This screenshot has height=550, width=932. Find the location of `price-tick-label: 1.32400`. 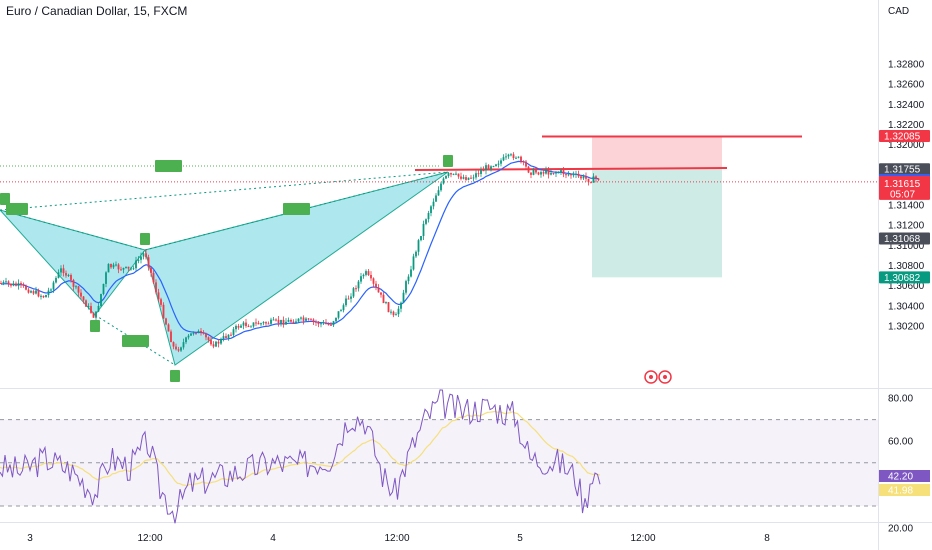

price-tick-label: 1.32400 is located at coordinates (906, 105).